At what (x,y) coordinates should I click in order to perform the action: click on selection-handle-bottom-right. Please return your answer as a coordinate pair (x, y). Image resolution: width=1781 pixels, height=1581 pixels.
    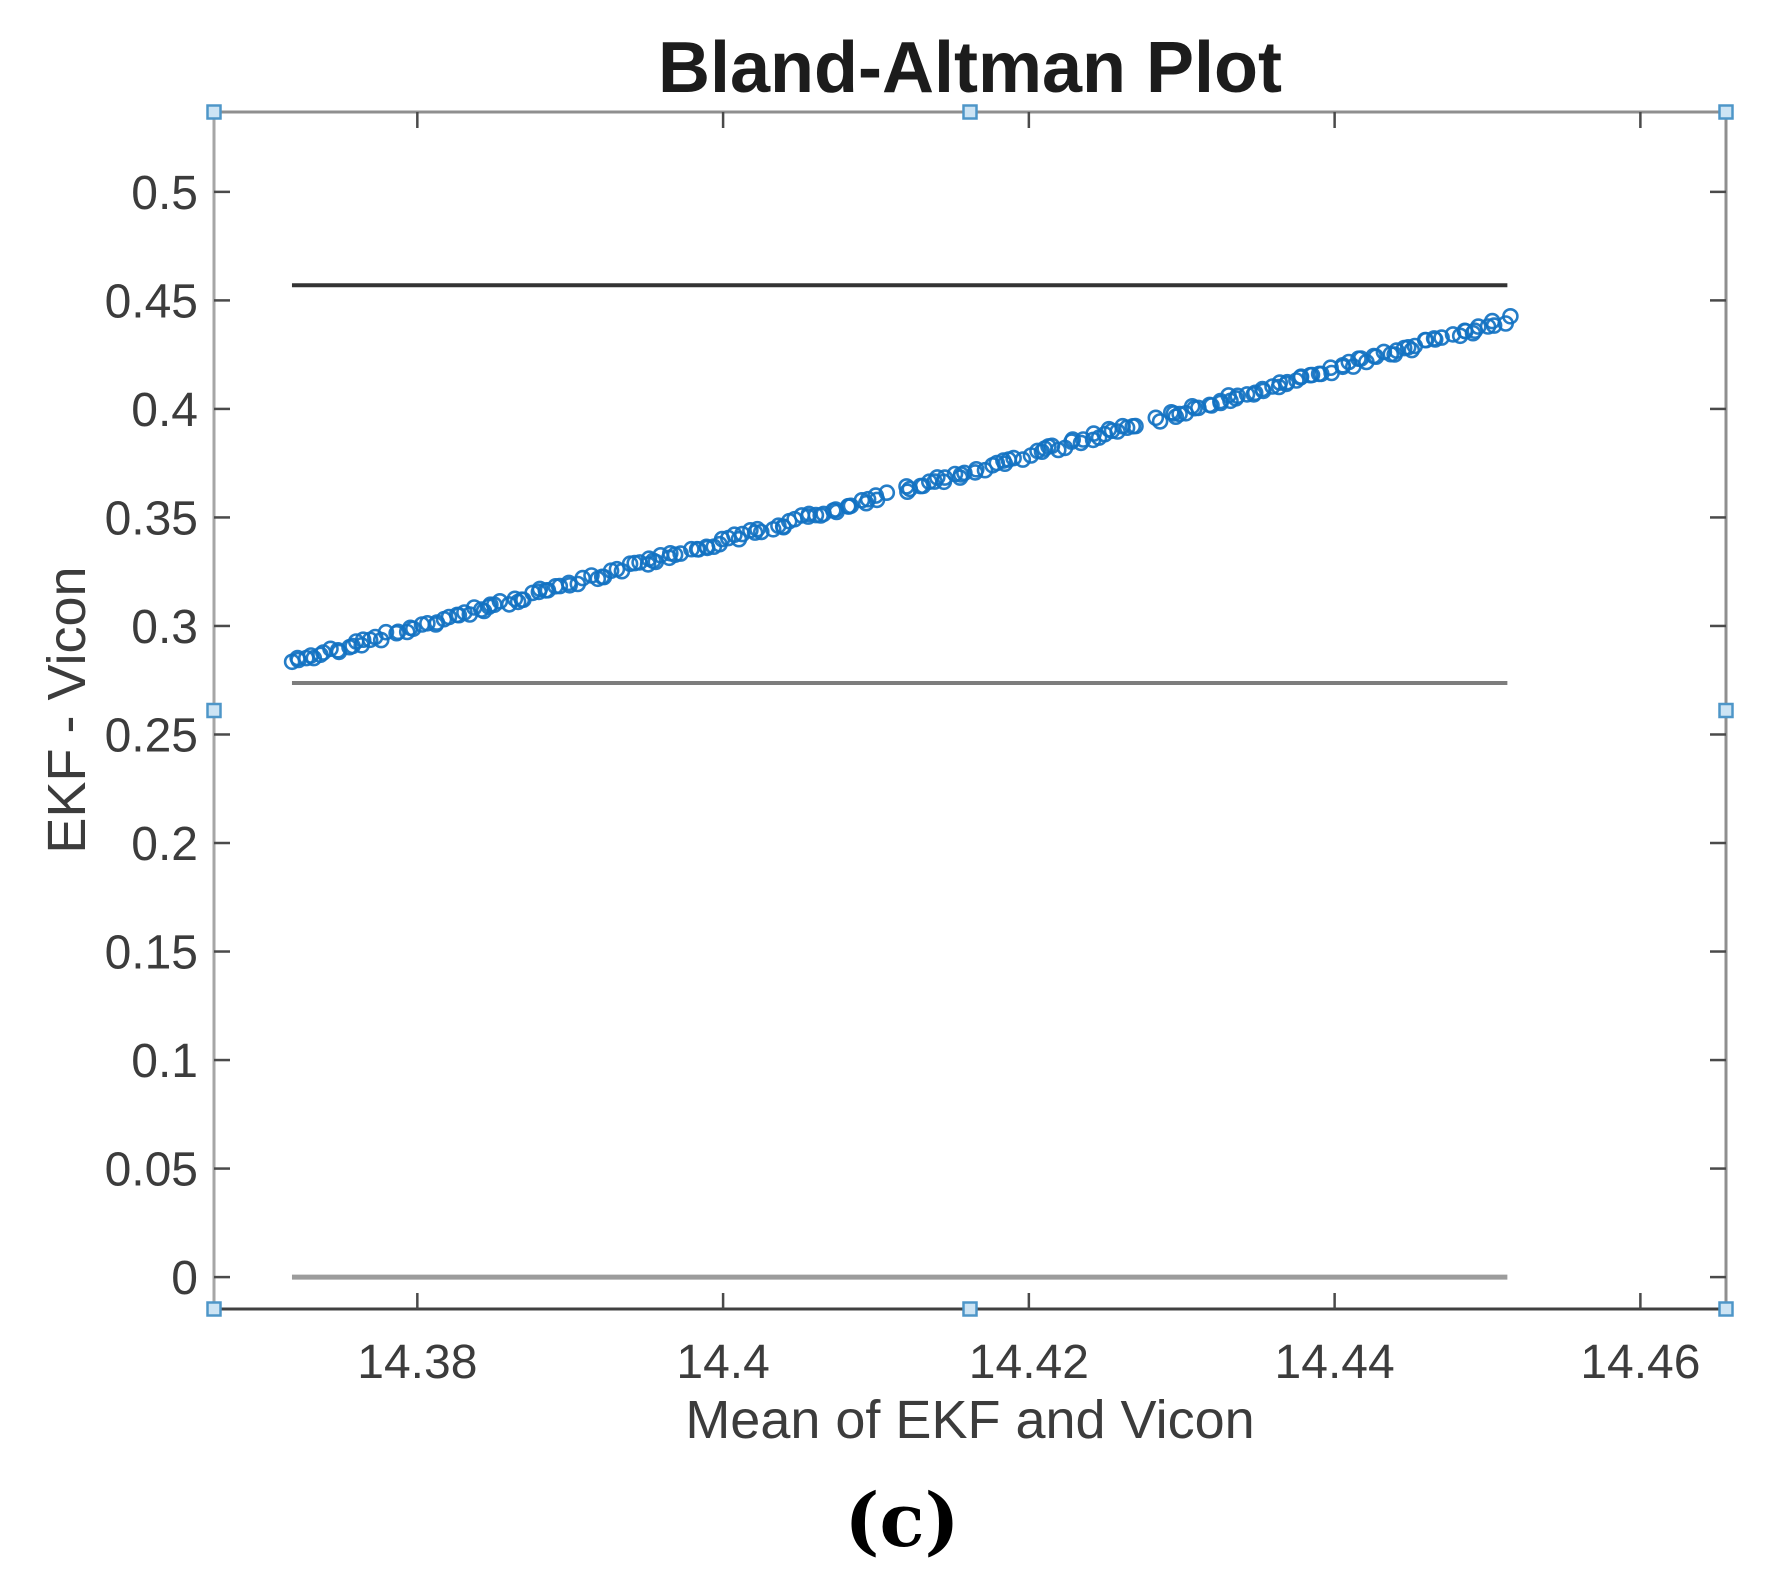
    Looking at the image, I should click on (1726, 1309).